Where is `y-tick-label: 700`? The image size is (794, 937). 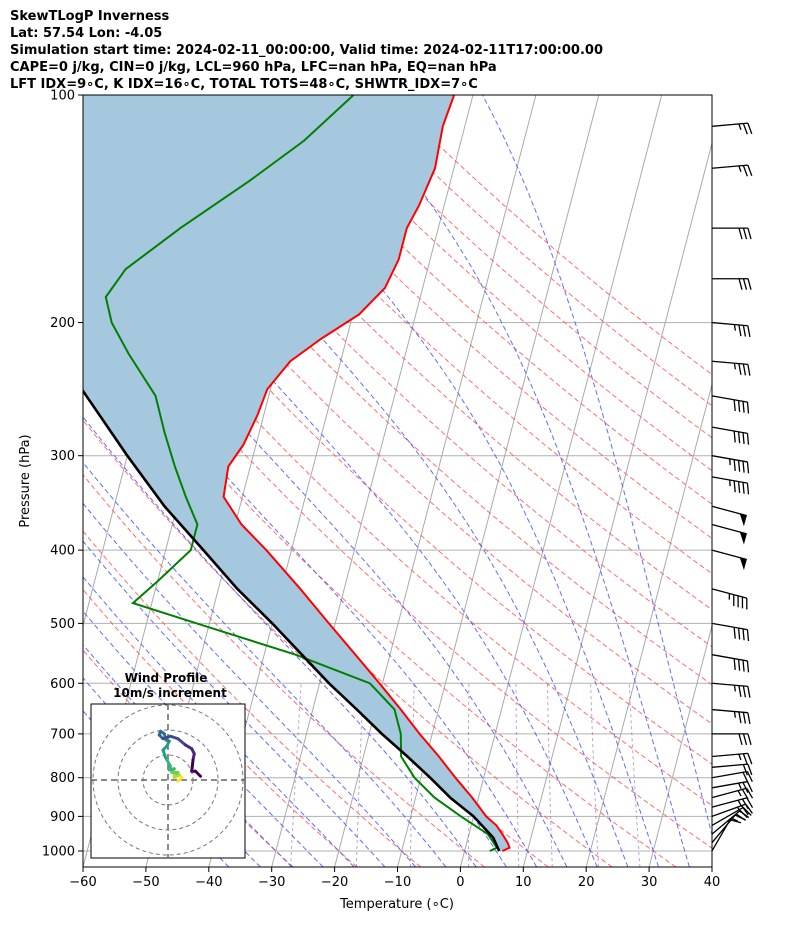
y-tick-label: 700 is located at coordinates (62, 734).